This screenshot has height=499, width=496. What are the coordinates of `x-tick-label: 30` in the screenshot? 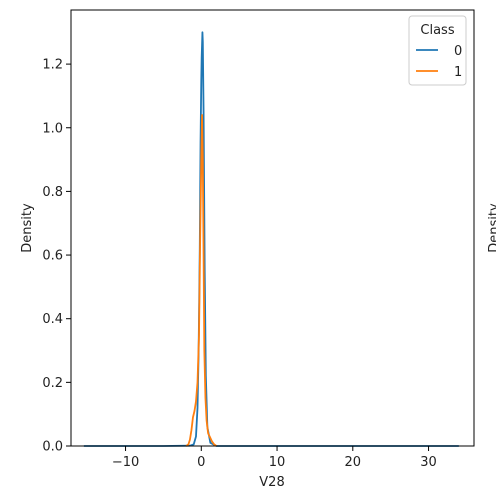 It's located at (428, 462).